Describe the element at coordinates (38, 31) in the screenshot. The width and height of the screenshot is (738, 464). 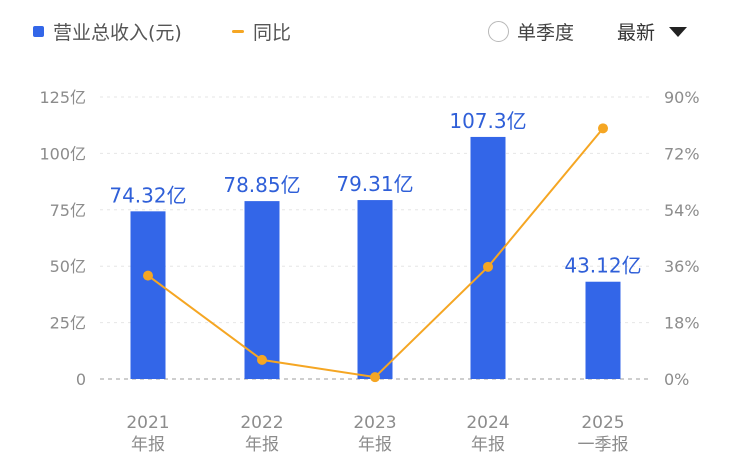
I see `legend-bar-swatch` at that location.